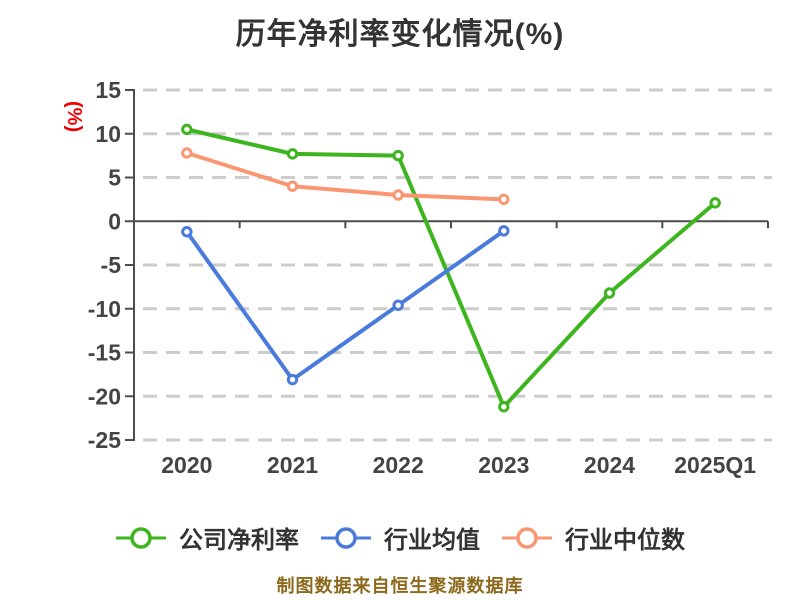 The height and width of the screenshot is (600, 800). What do you see at coordinates (625, 540) in the screenshot?
I see `legend-label-industry-median: 行业中位数` at bounding box center [625, 540].